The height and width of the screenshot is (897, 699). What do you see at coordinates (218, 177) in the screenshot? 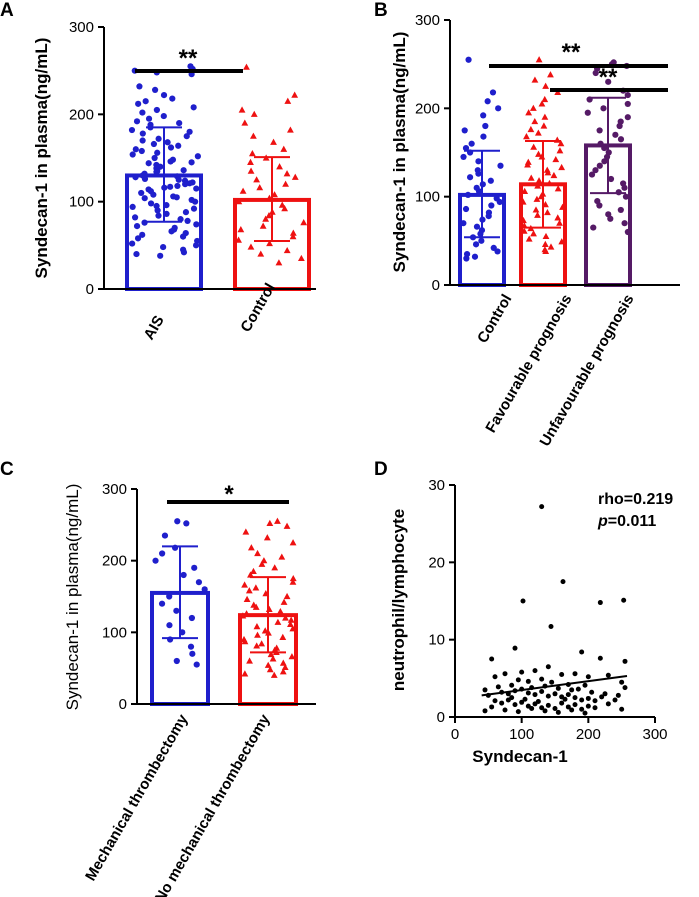
I see `panel-a-bars` at bounding box center [218, 177].